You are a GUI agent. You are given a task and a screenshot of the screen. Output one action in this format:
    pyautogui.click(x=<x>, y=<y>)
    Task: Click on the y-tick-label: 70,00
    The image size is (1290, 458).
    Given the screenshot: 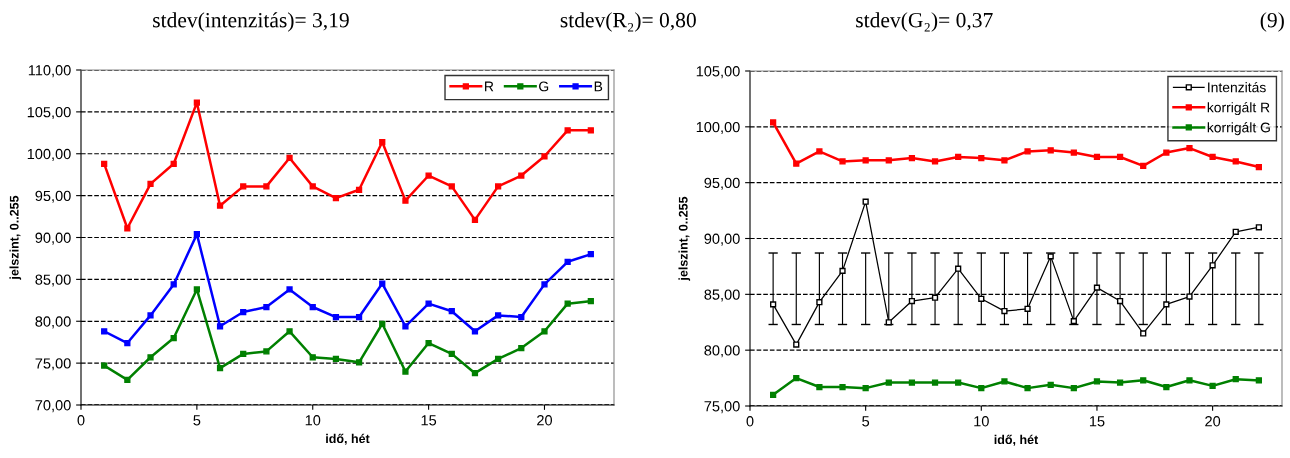 What is the action you would take?
    pyautogui.click(x=53, y=406)
    